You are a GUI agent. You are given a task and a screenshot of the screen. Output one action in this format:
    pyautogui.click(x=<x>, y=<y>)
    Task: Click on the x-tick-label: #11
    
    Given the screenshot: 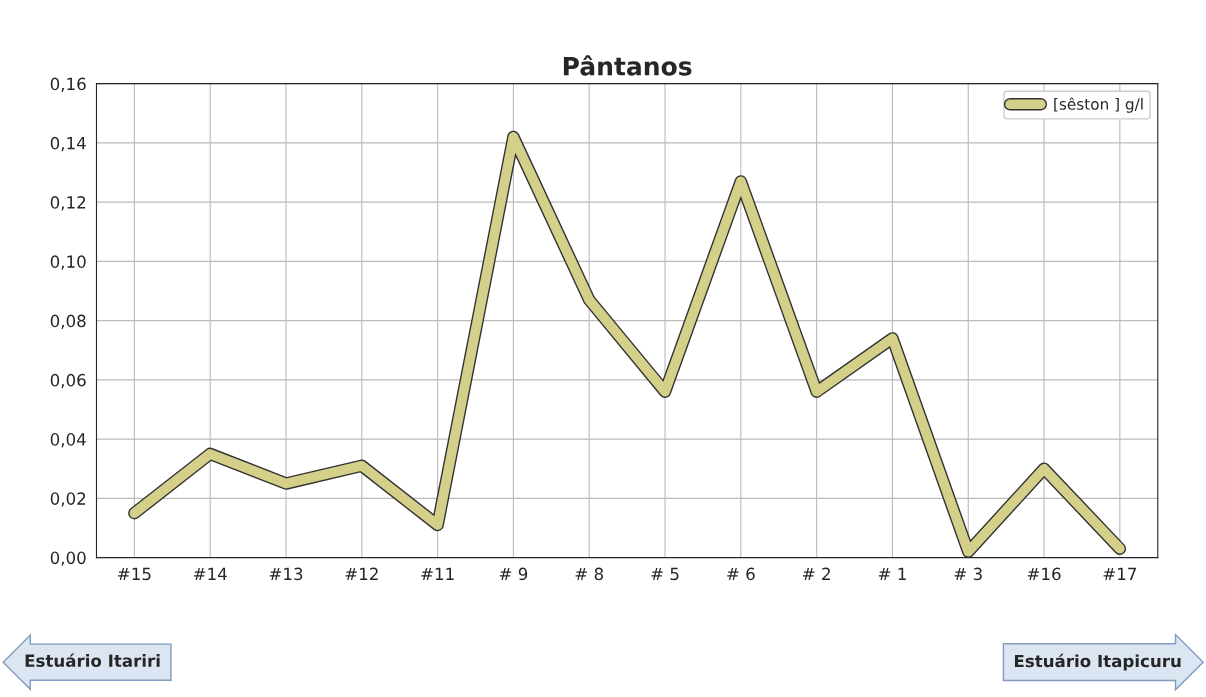 What is the action you would take?
    pyautogui.click(x=437, y=573)
    